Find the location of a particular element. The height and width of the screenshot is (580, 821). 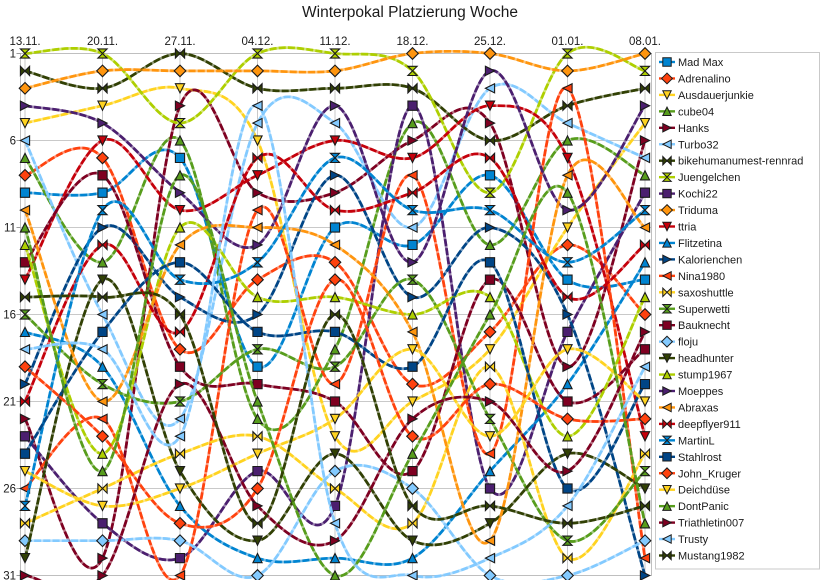

legend-label: Nina1980 is located at coordinates (701, 277).